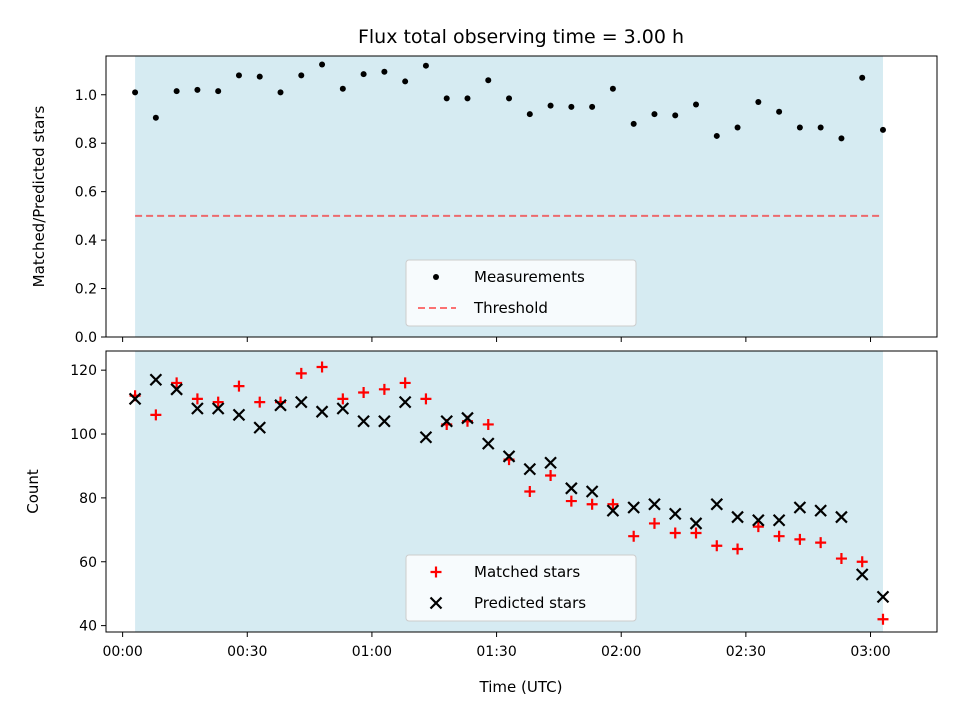 The width and height of the screenshot is (960, 720). What do you see at coordinates (88, 627) in the screenshot?
I see `y-tick-label: 40` at bounding box center [88, 627].